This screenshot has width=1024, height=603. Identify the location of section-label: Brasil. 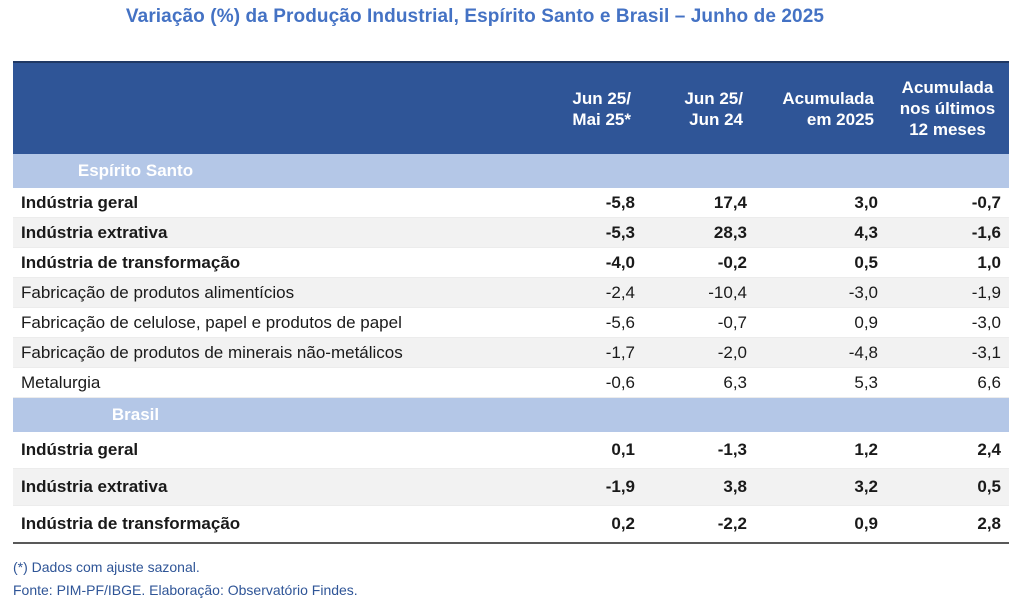
(135, 414).